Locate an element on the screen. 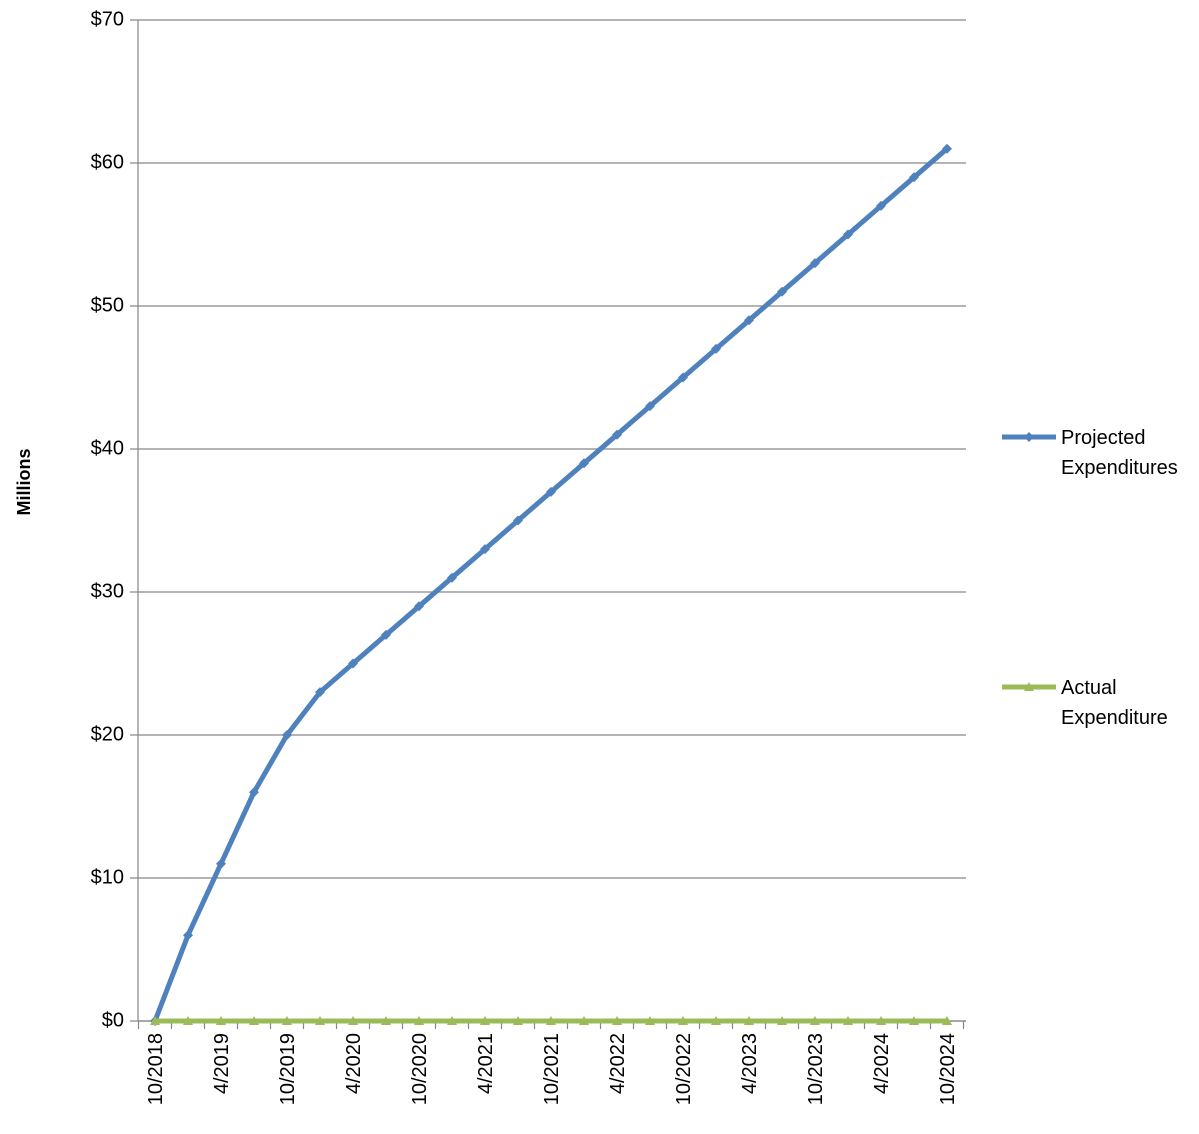 This screenshot has height=1134, width=1199. x-tick-label: 10/2018 is located at coordinates (156, 1069).